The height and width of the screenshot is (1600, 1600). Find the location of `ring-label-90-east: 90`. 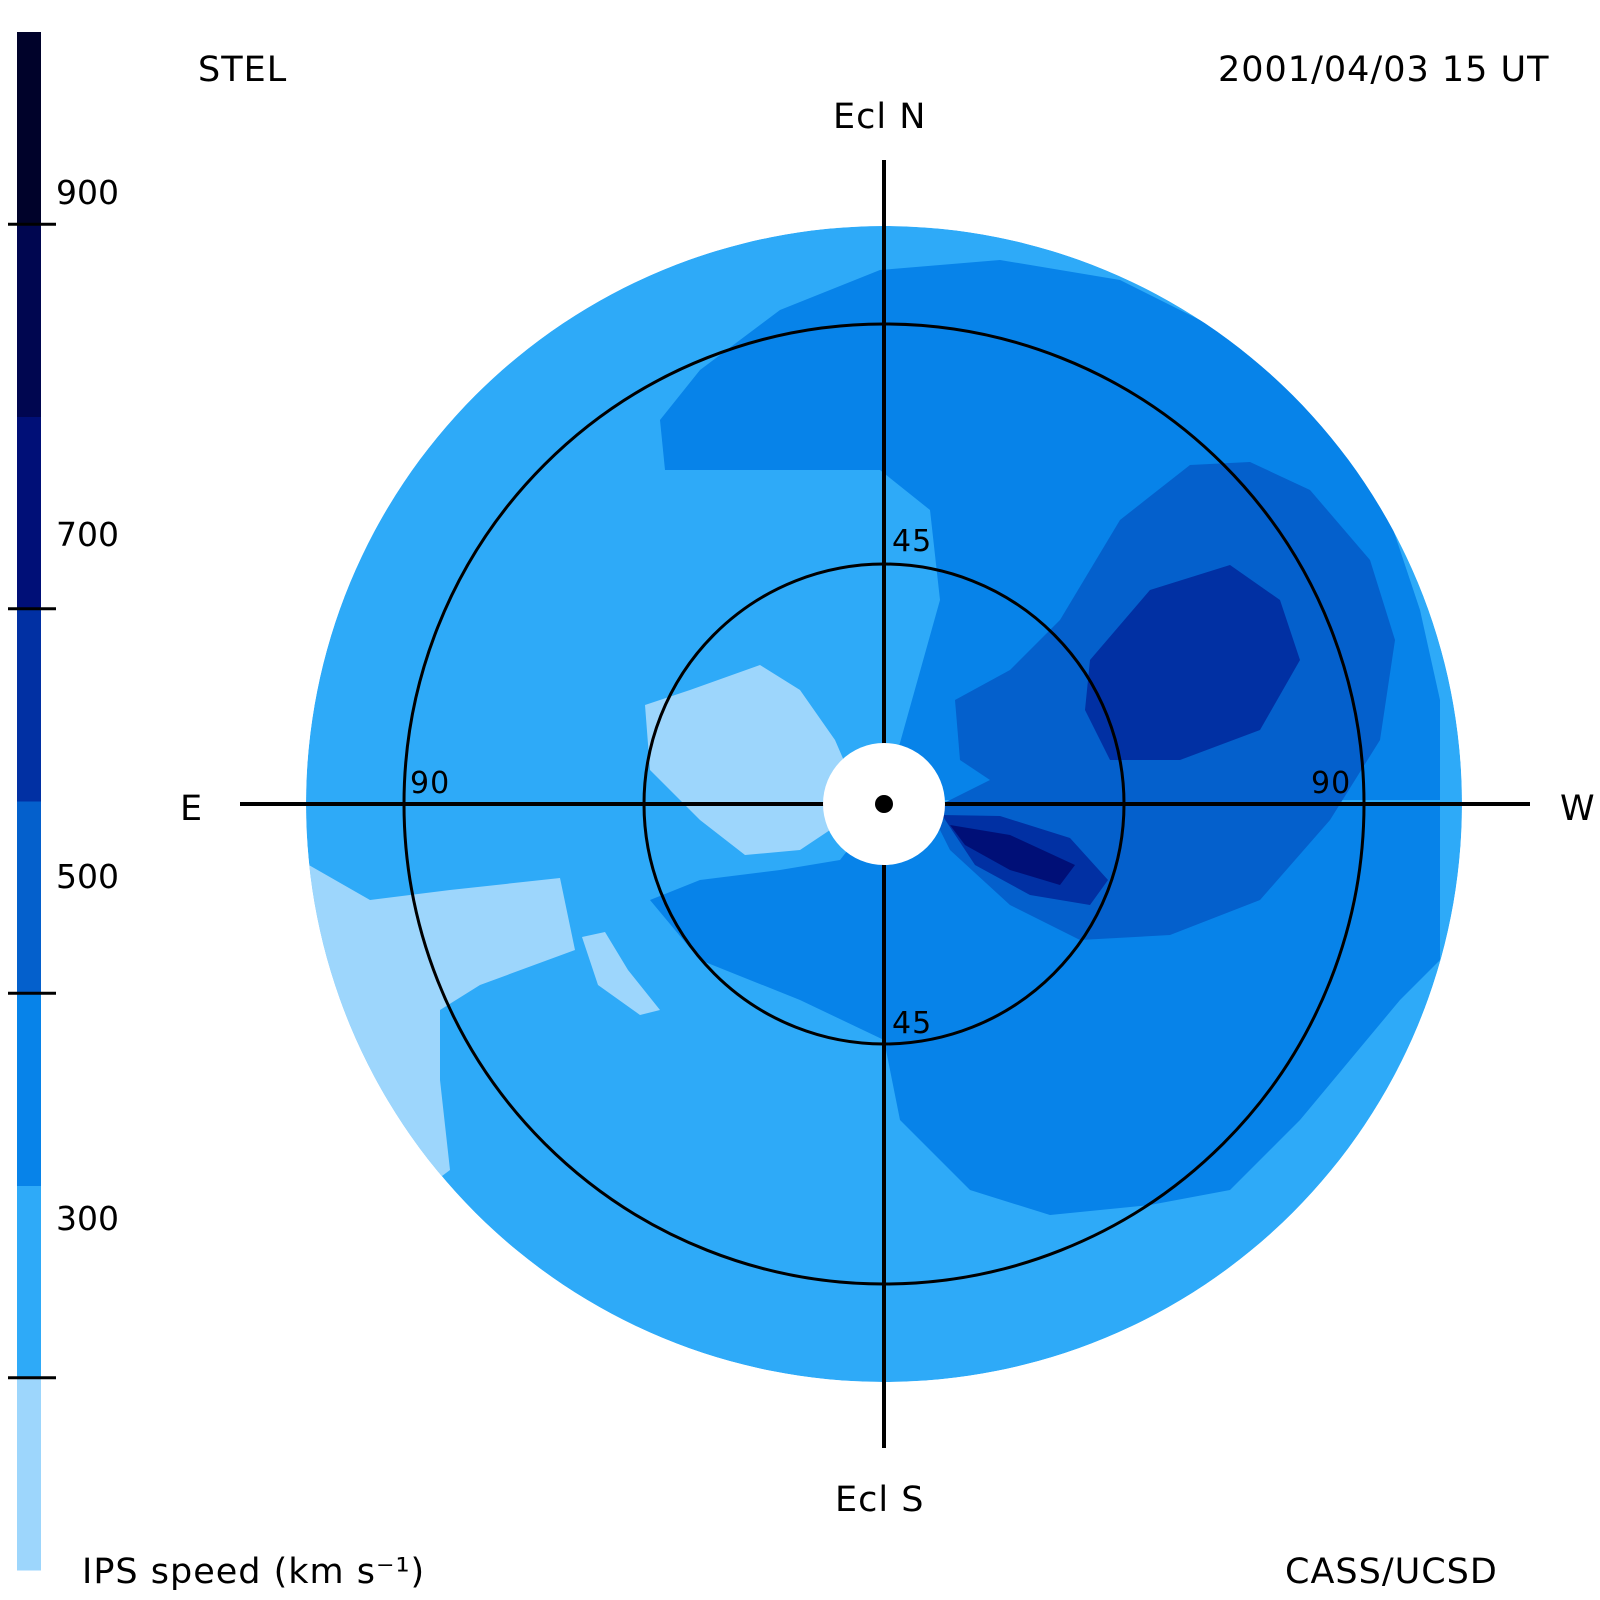

ring-label-90-east: 90 is located at coordinates (430, 783).